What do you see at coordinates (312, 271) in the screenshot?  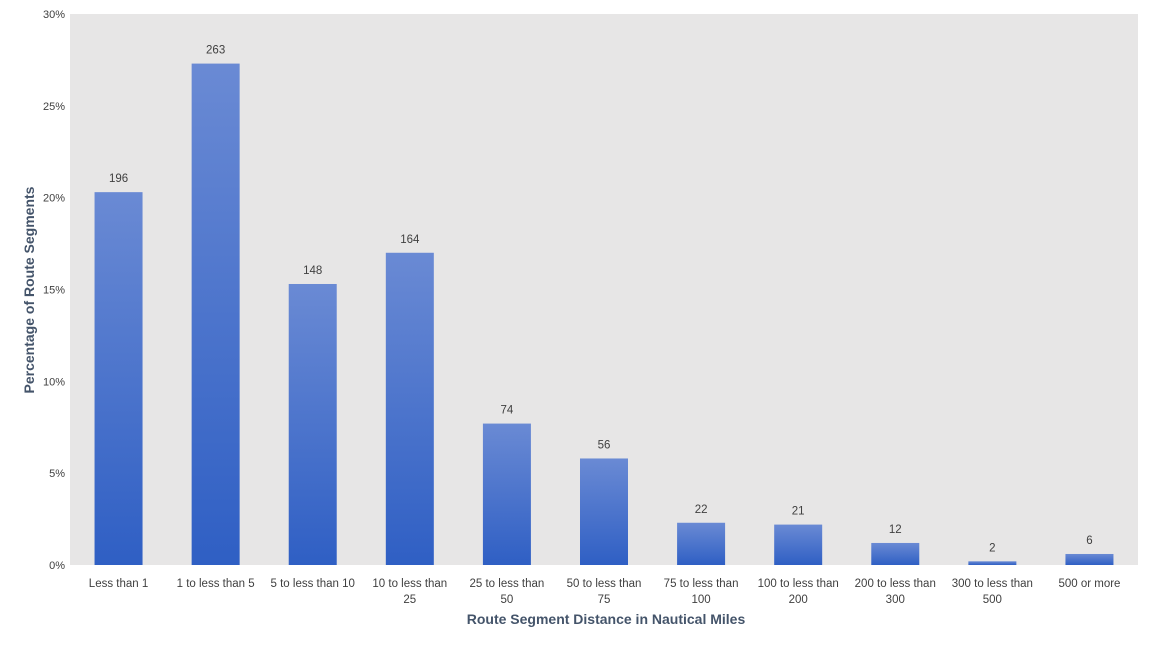 I see `data-label: 148` at bounding box center [312, 271].